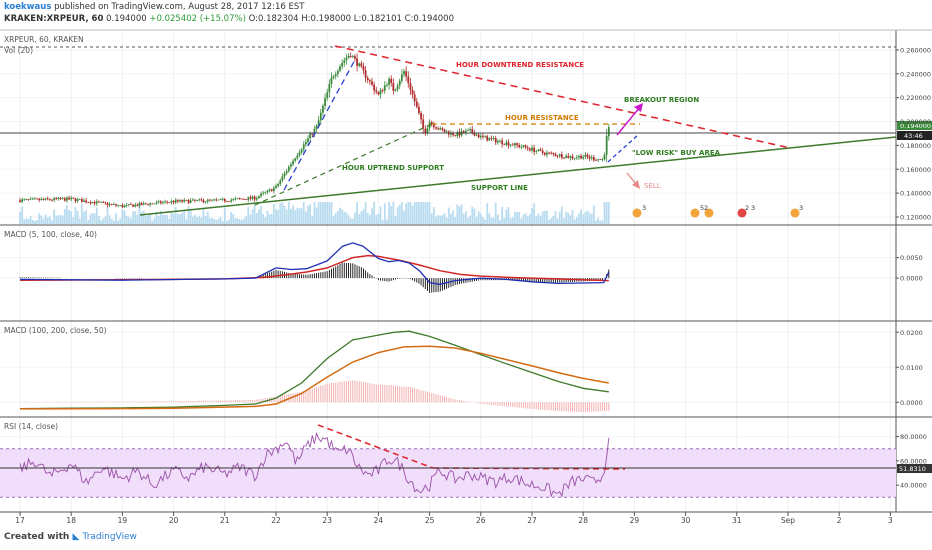 The image size is (932, 550). What do you see at coordinates (652, 186) in the screenshot?
I see `annotation-sell: SELL` at bounding box center [652, 186].